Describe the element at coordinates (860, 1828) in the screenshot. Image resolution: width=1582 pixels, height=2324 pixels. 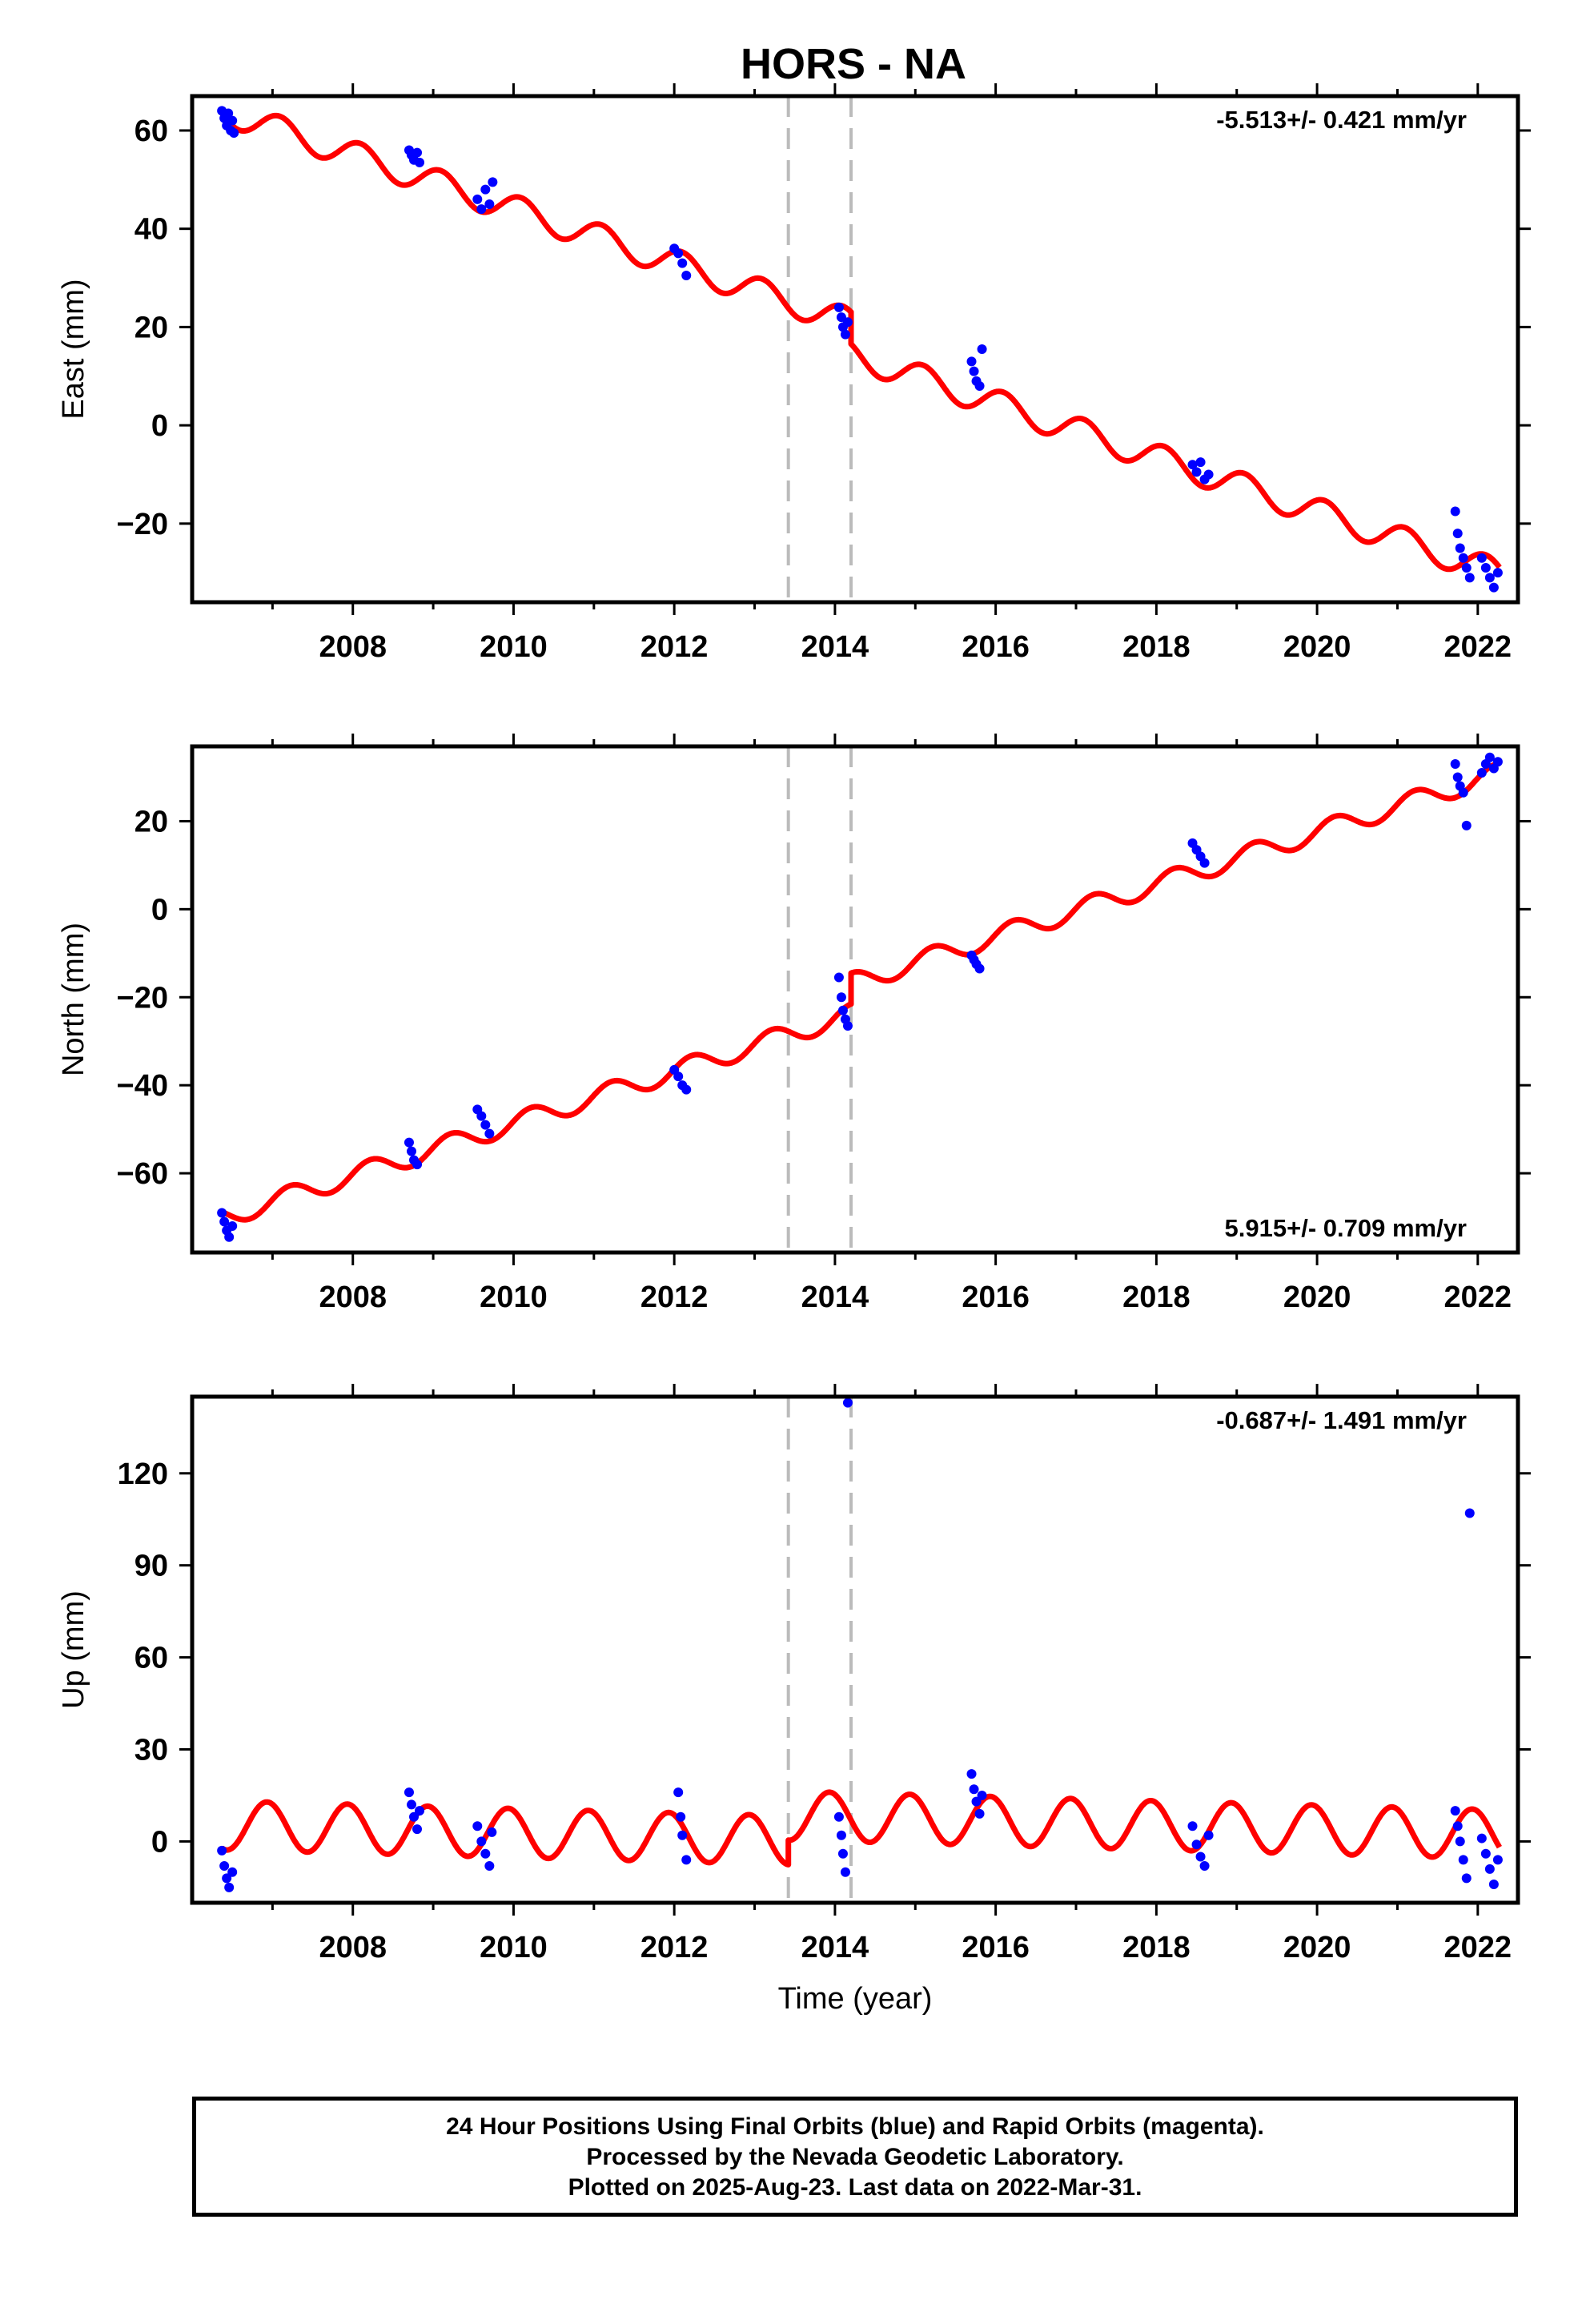
I see `model-fit-line` at that location.